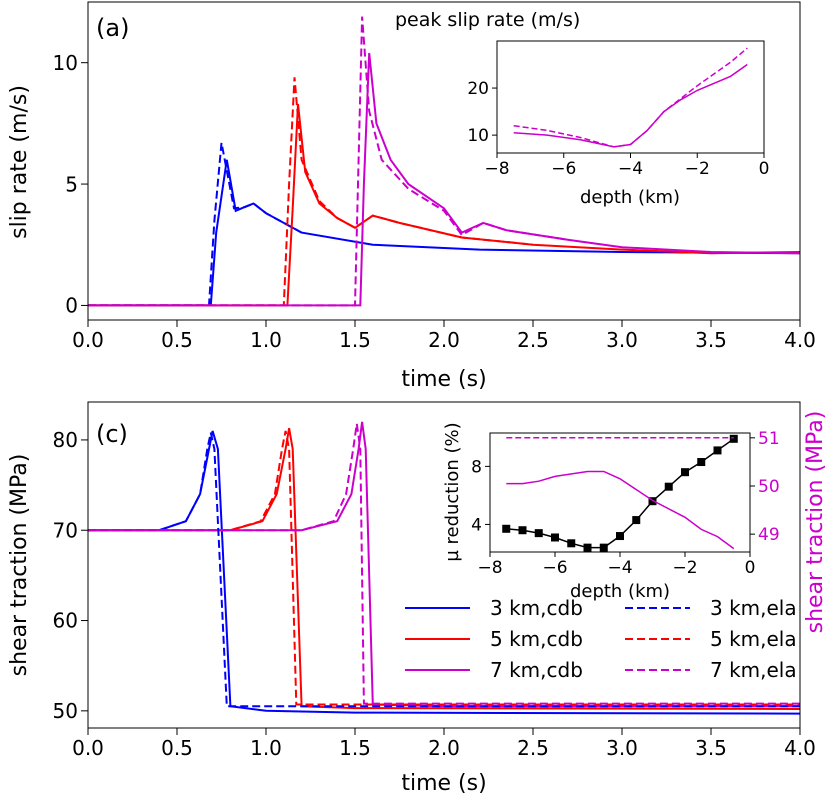  What do you see at coordinates (478, 89) in the screenshot?
I see `y-tick-label: 20` at bounding box center [478, 89].